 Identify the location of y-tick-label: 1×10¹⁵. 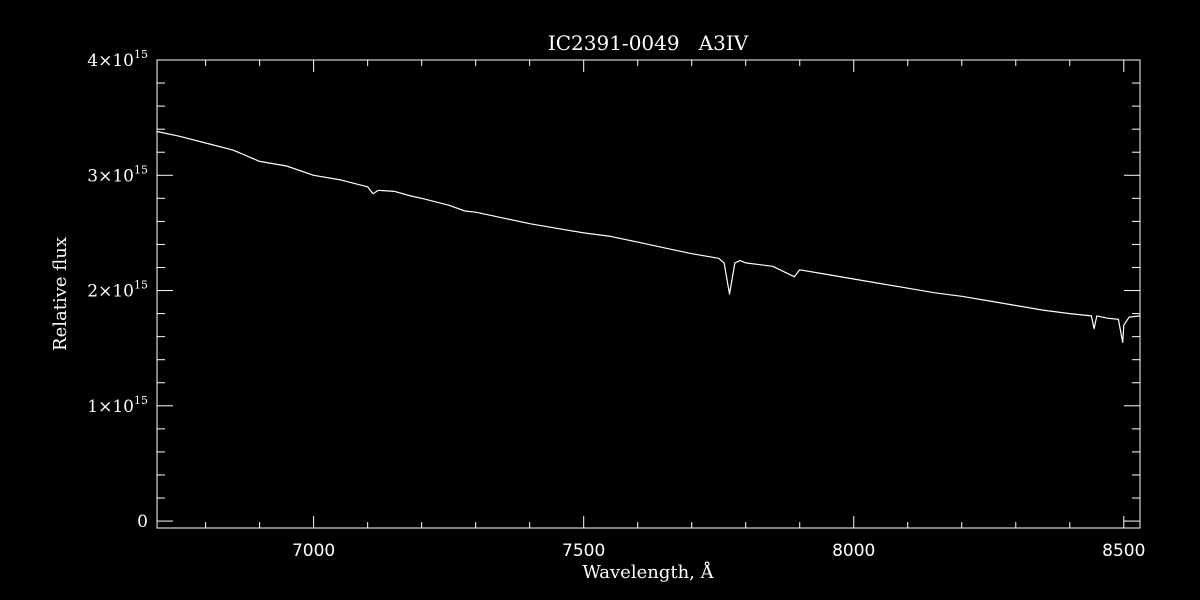
(117, 405).